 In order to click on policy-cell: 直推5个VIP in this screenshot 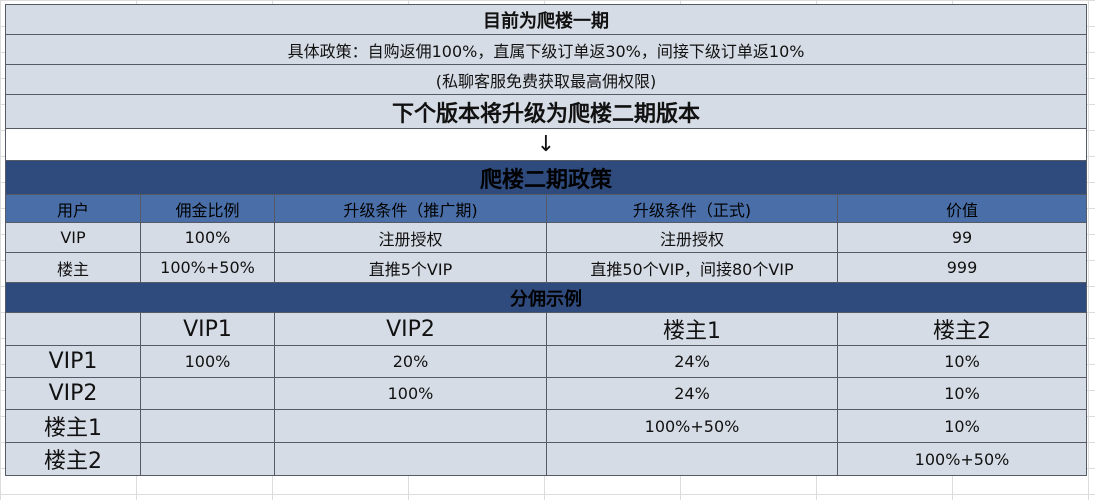, I will do `click(410, 267)`.